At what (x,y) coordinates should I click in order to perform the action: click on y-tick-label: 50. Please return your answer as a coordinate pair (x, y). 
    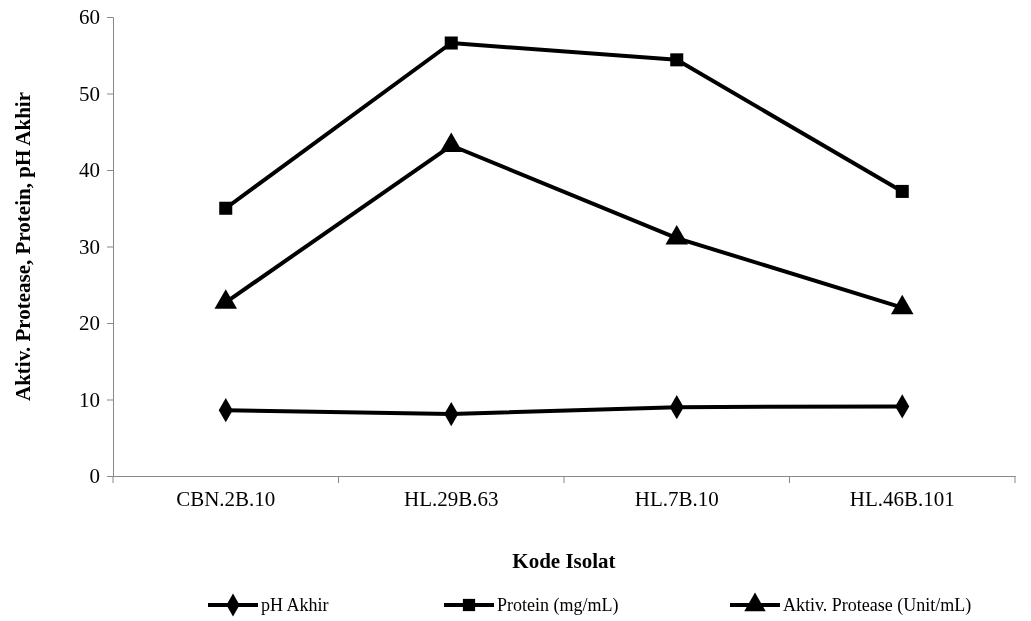
    Looking at the image, I should click on (89, 93).